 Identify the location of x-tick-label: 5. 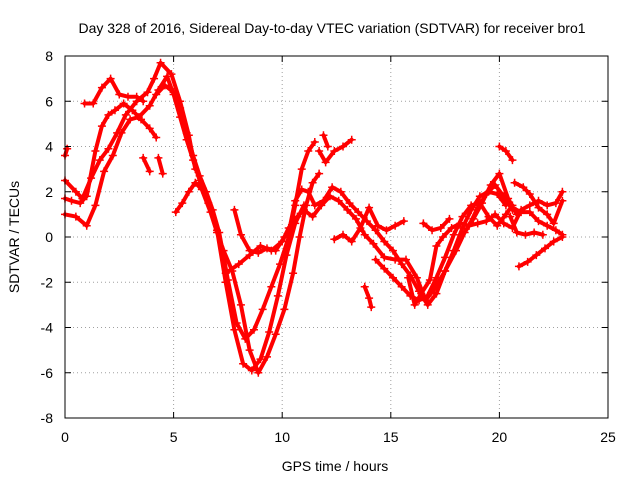
(174, 437).